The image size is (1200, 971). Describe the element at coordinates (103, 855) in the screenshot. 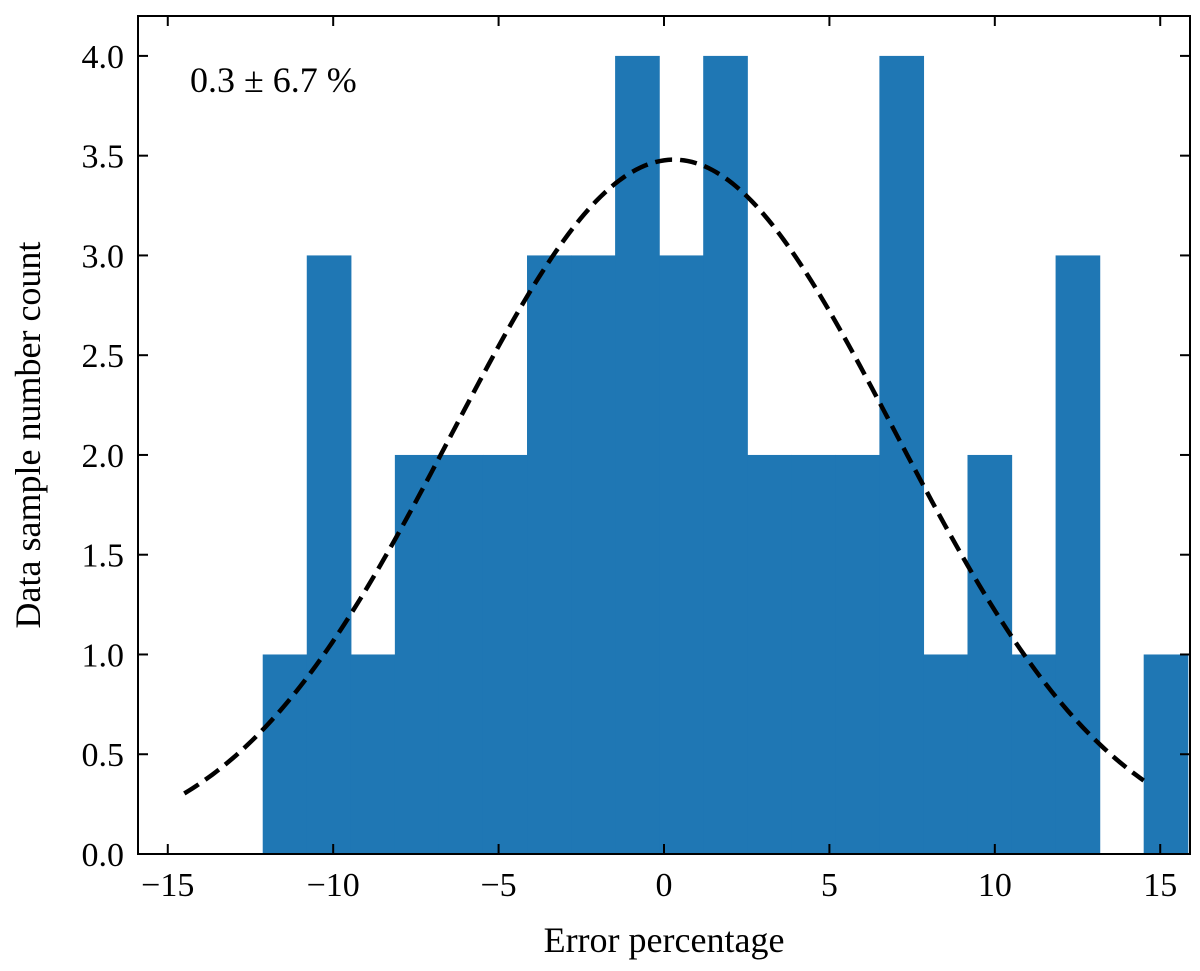

I see `y-tick-label: 0.0` at that location.